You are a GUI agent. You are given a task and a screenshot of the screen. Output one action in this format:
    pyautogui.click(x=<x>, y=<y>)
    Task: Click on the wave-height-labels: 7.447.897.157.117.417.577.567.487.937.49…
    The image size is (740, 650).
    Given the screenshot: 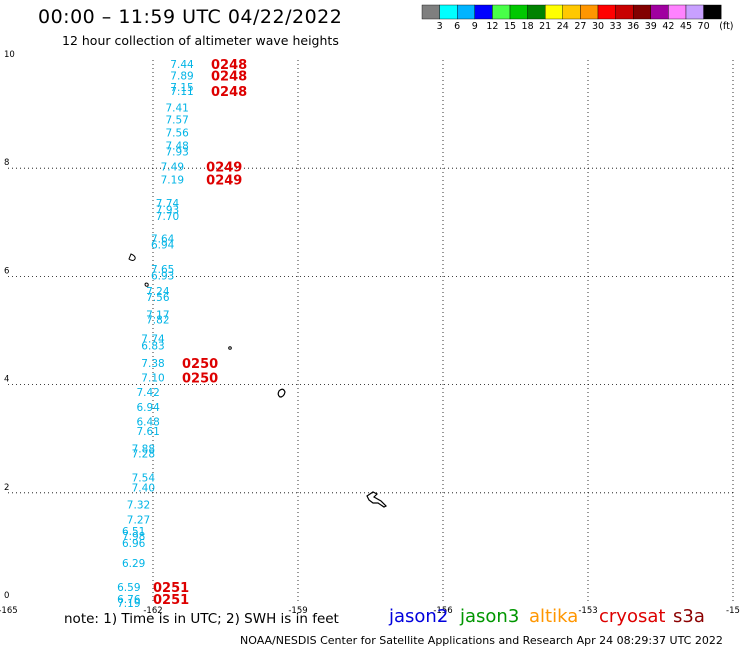 What is the action you would take?
    pyautogui.click(x=155, y=334)
    